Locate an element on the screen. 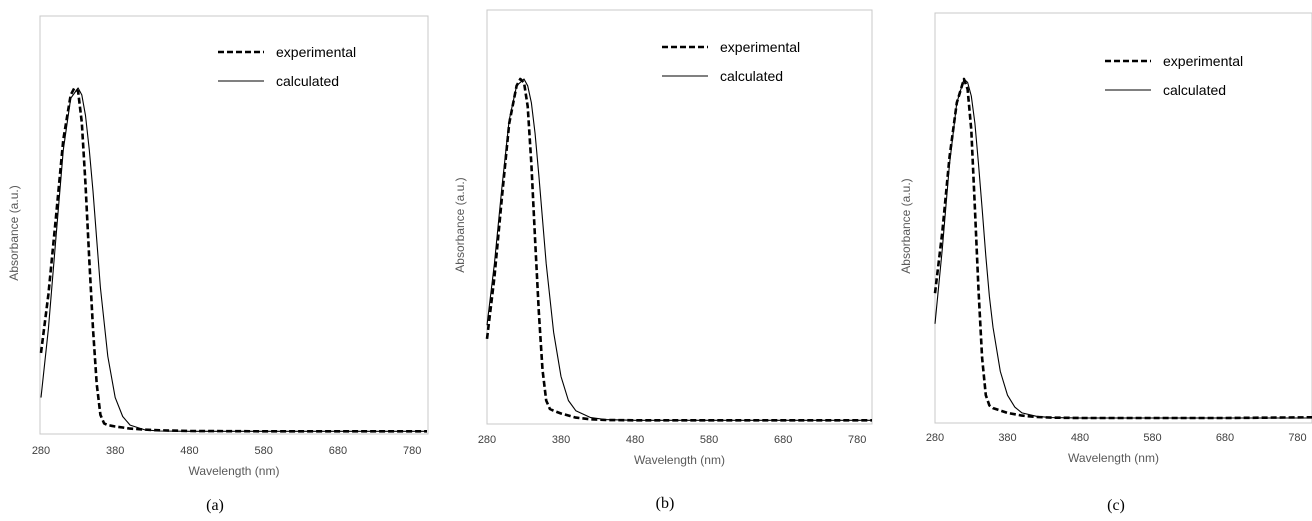 Image resolution: width=1312 pixels, height=521 pixels. panel-label: (a) is located at coordinates (215, 505).